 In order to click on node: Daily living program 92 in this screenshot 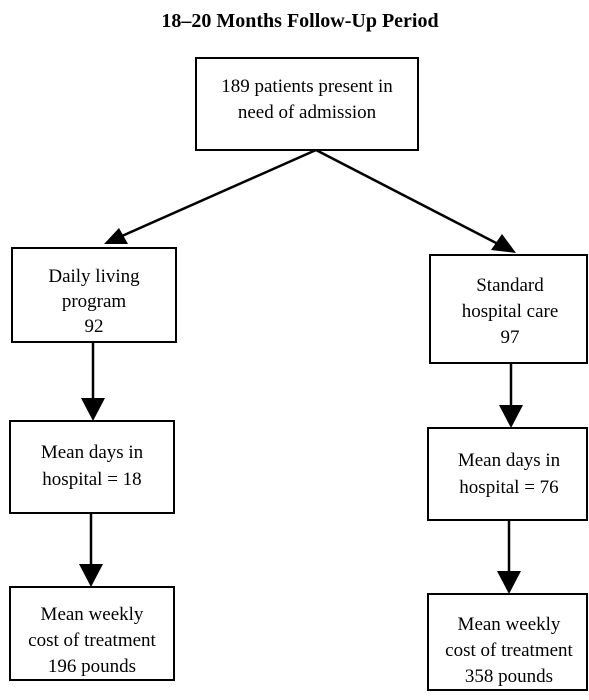, I will do `click(94, 295)`.